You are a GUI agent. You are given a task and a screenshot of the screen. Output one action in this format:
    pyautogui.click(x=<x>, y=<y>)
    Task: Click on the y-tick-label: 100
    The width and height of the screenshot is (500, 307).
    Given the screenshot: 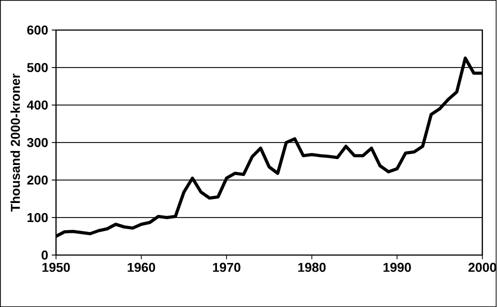 What is the action you would take?
    pyautogui.click(x=38, y=217)
    